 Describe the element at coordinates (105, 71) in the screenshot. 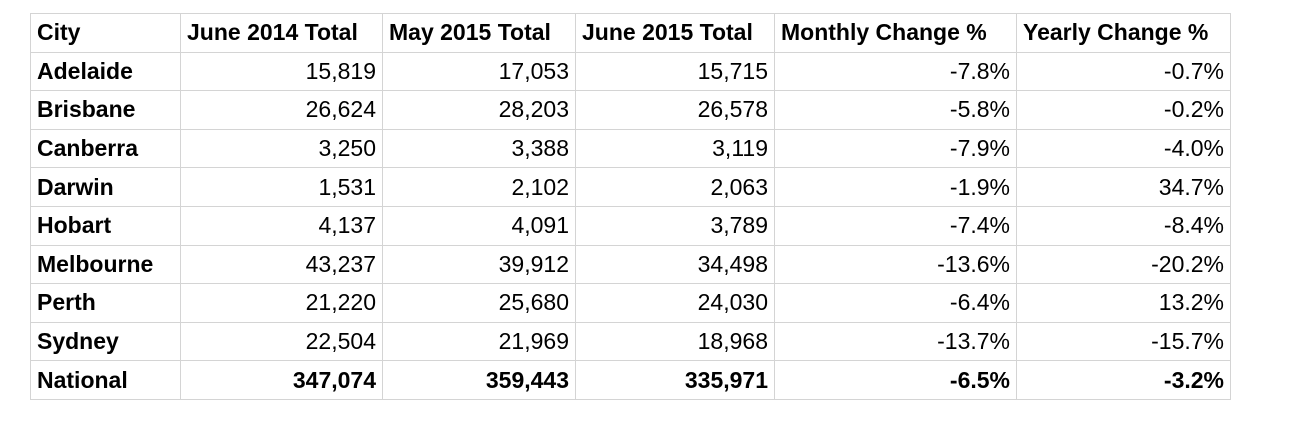

I see `cell-city: Adelaide` at that location.